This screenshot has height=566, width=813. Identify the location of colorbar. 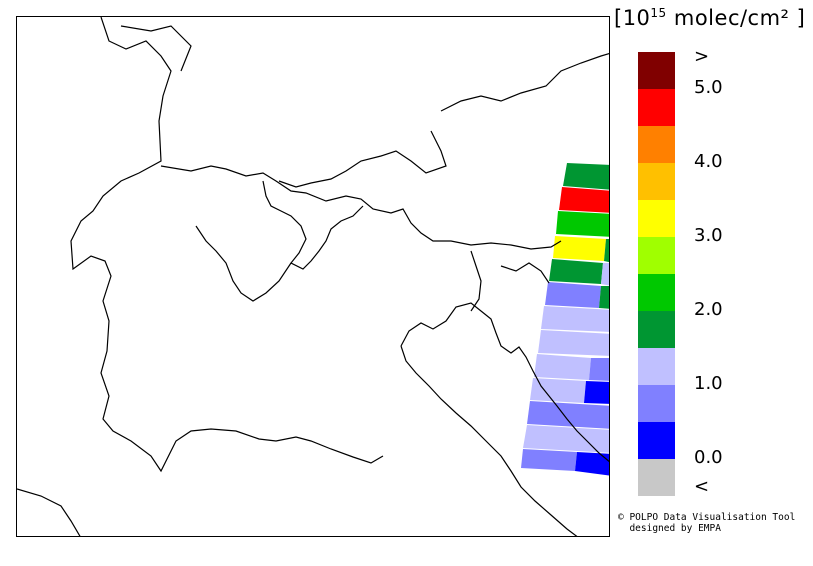
(656, 274).